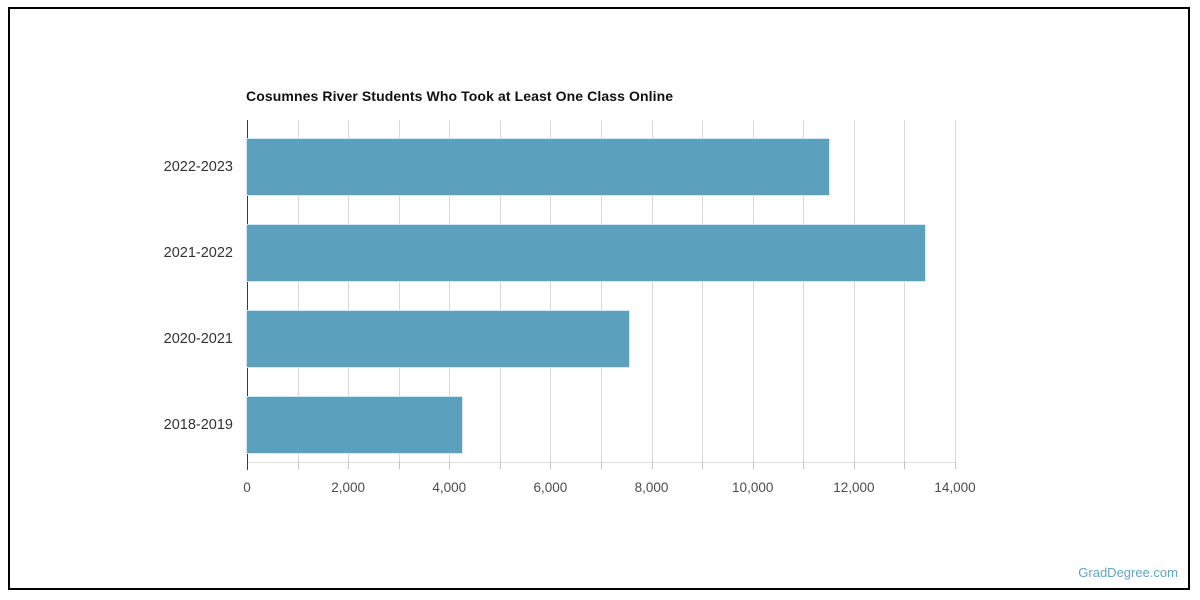 The height and width of the screenshot is (600, 1200). What do you see at coordinates (538, 167) in the screenshot?
I see `bar-2022-2023` at bounding box center [538, 167].